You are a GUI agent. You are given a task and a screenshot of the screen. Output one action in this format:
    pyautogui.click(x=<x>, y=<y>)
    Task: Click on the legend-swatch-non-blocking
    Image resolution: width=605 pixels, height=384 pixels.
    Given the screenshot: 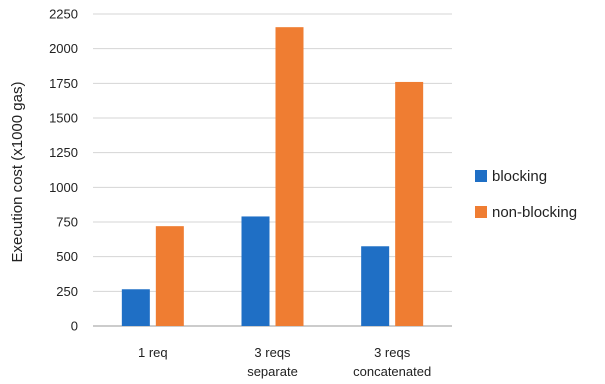 What is the action you would take?
    pyautogui.click(x=481, y=212)
    